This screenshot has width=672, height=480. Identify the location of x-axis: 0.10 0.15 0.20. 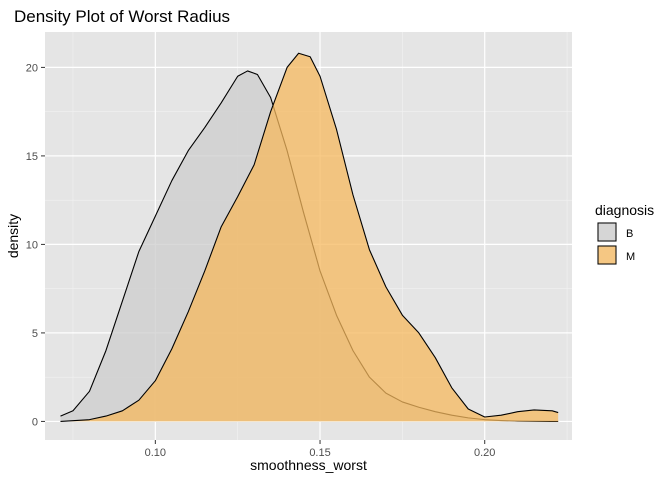
(320, 449).